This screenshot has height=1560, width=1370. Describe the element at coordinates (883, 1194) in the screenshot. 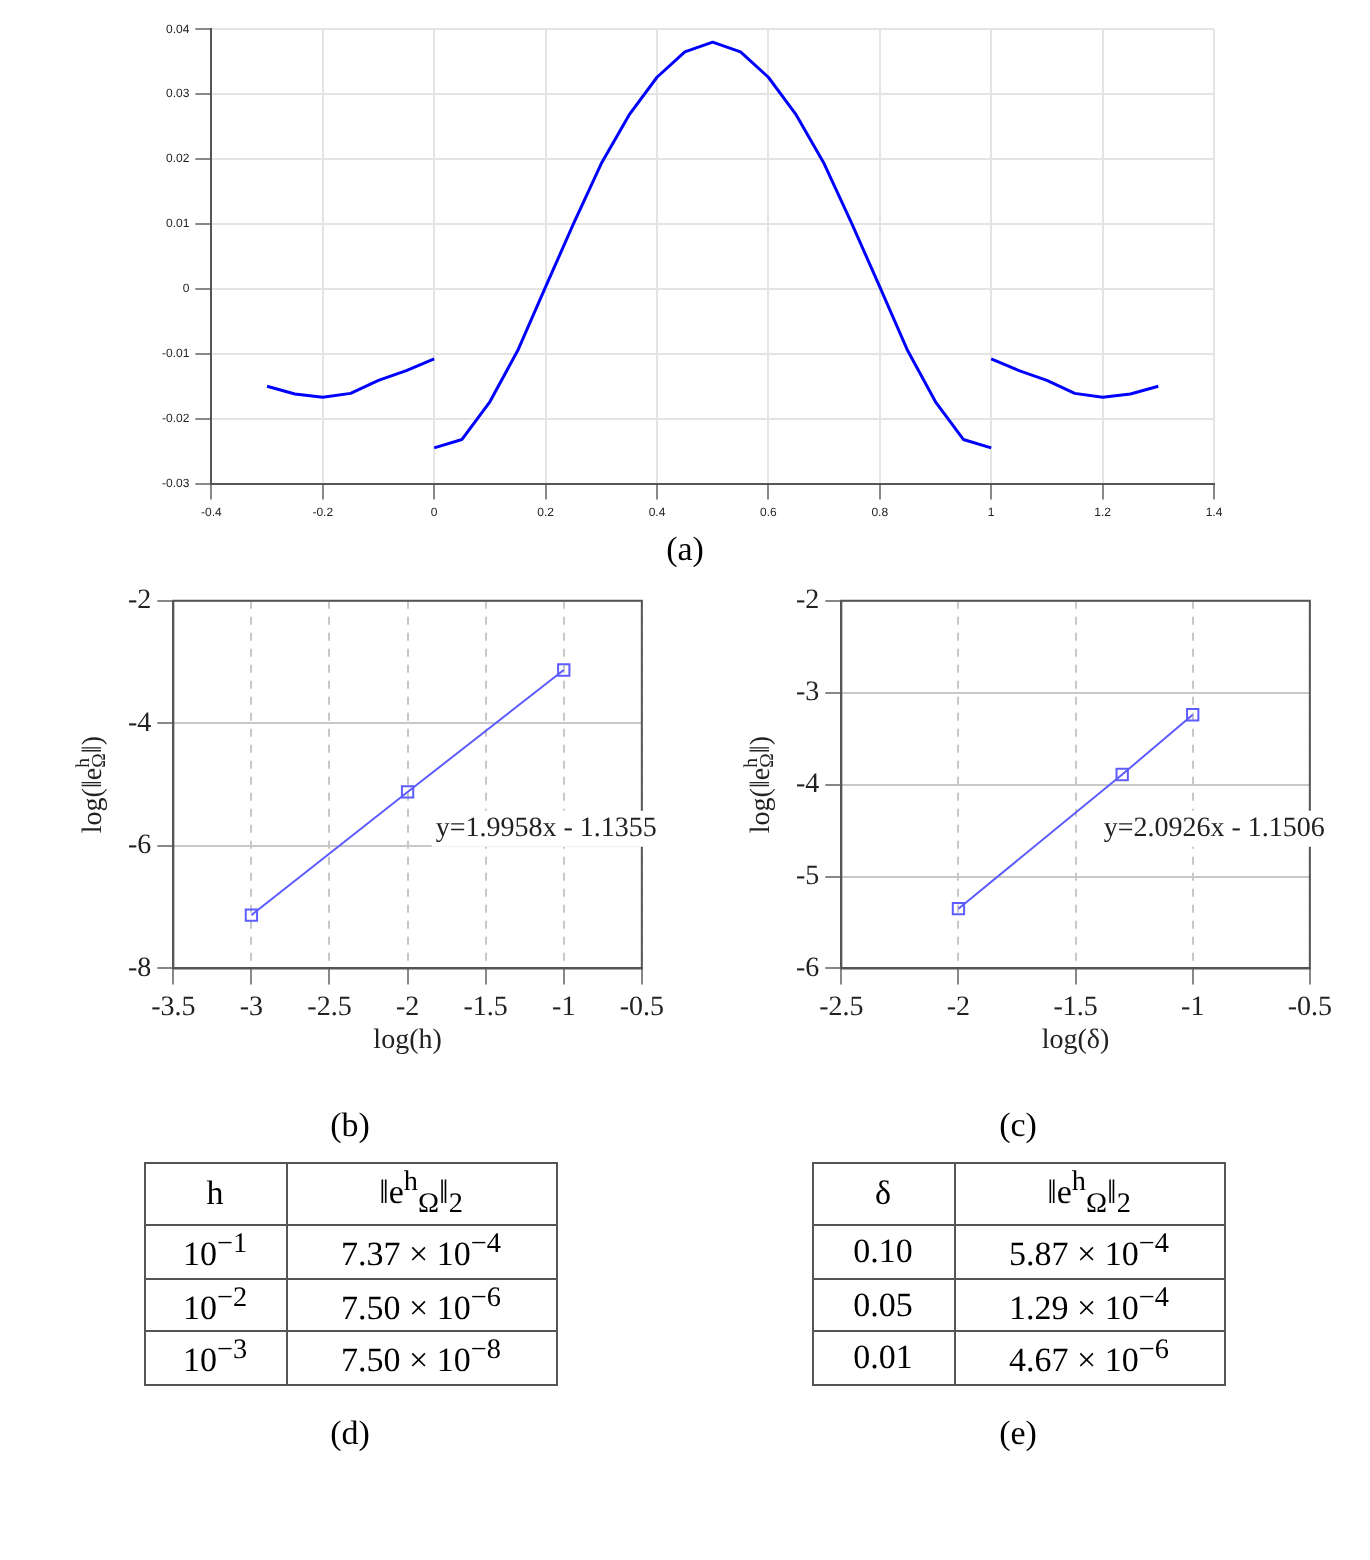

I see `text: δ` at that location.